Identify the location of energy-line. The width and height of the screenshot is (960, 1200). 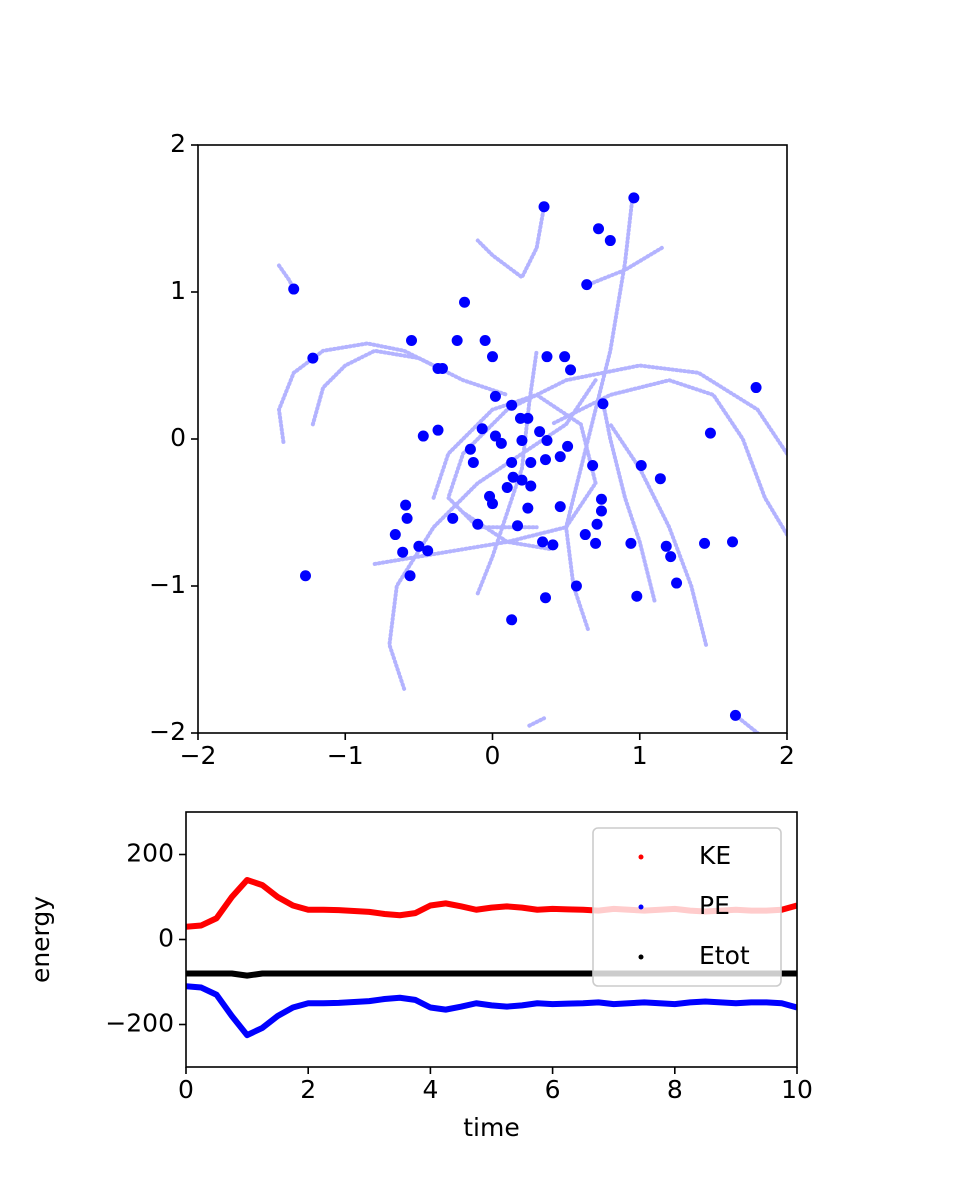
(491, 1011).